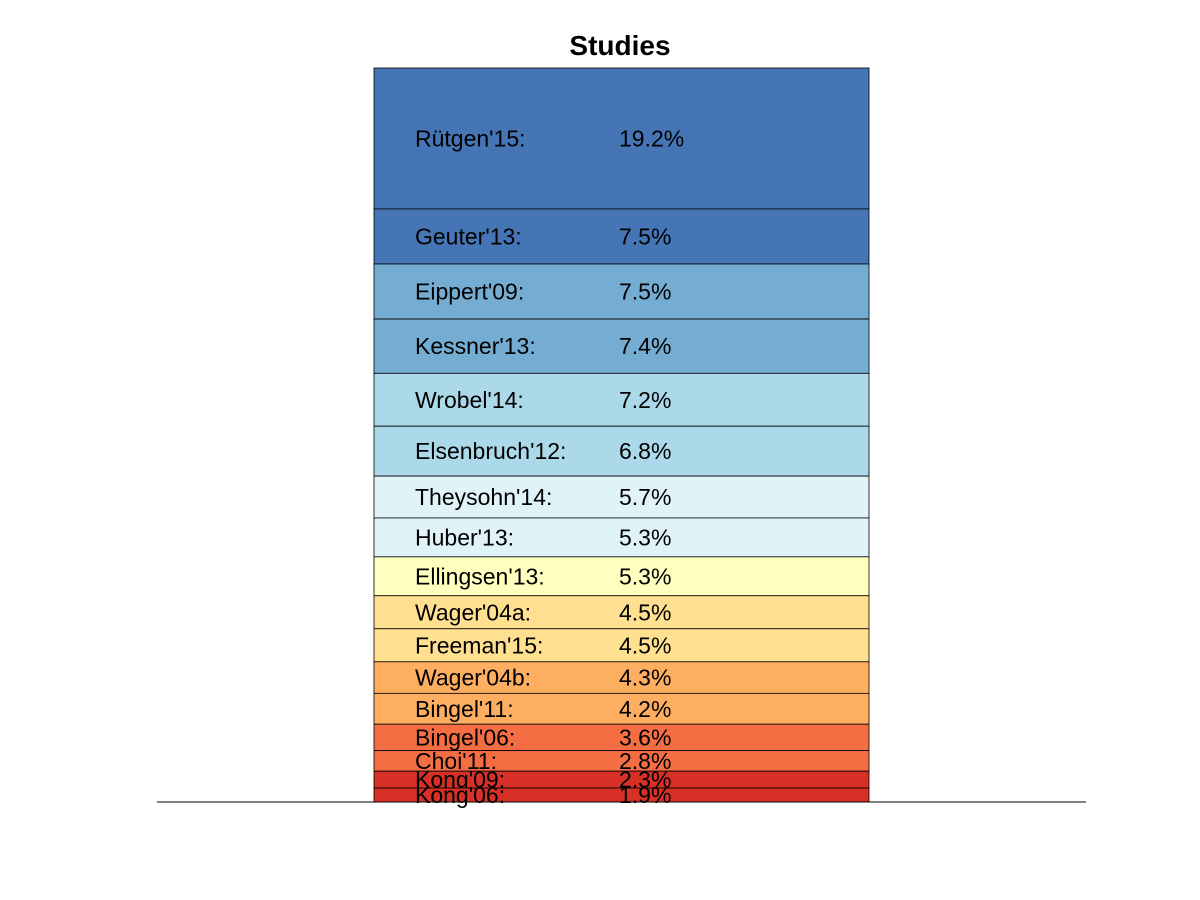  I want to click on segment-value-label: 7.4%, so click(645, 346).